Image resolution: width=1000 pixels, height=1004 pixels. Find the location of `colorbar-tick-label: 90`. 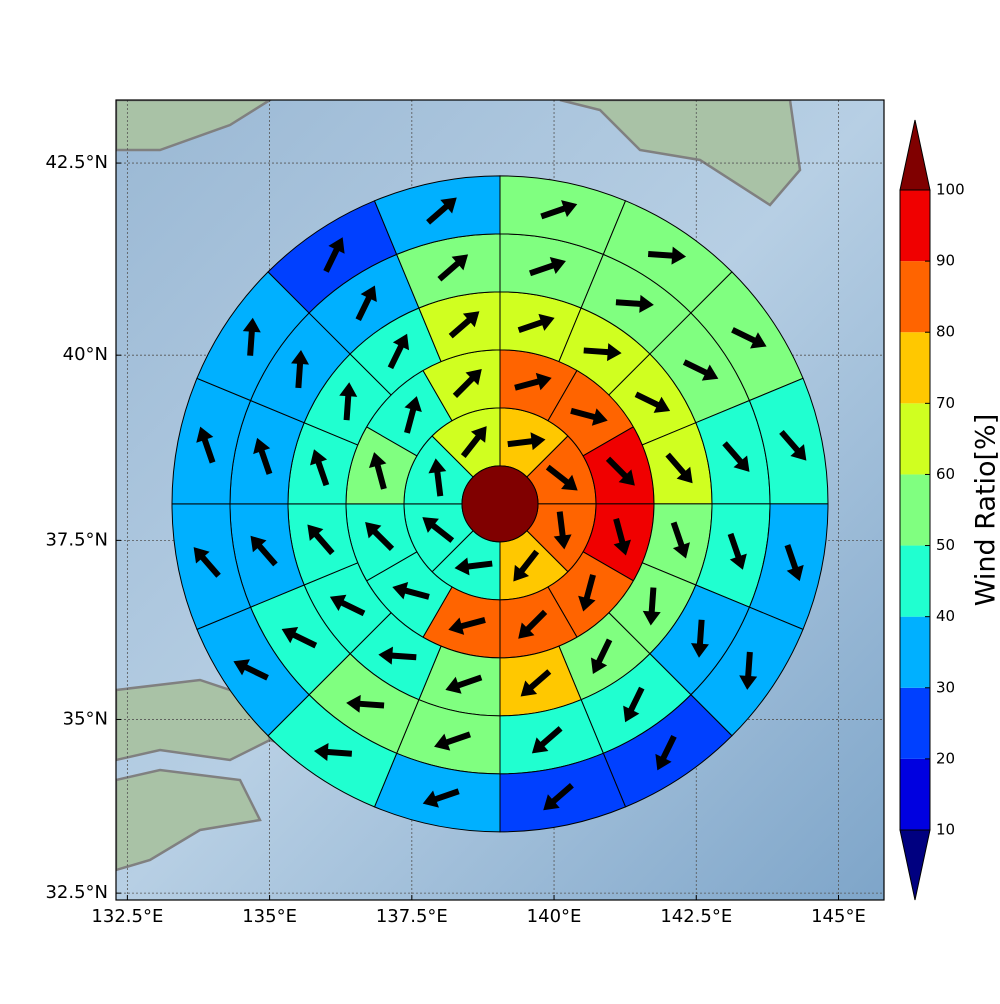

colorbar-tick-label: 90 is located at coordinates (945, 261).